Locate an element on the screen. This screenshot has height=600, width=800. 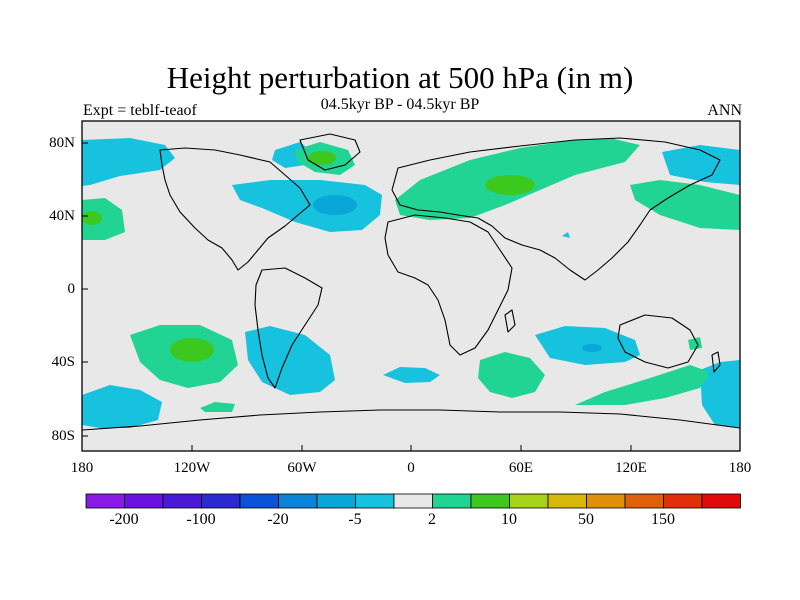
colorbar-label: -100 is located at coordinates (200, 519).